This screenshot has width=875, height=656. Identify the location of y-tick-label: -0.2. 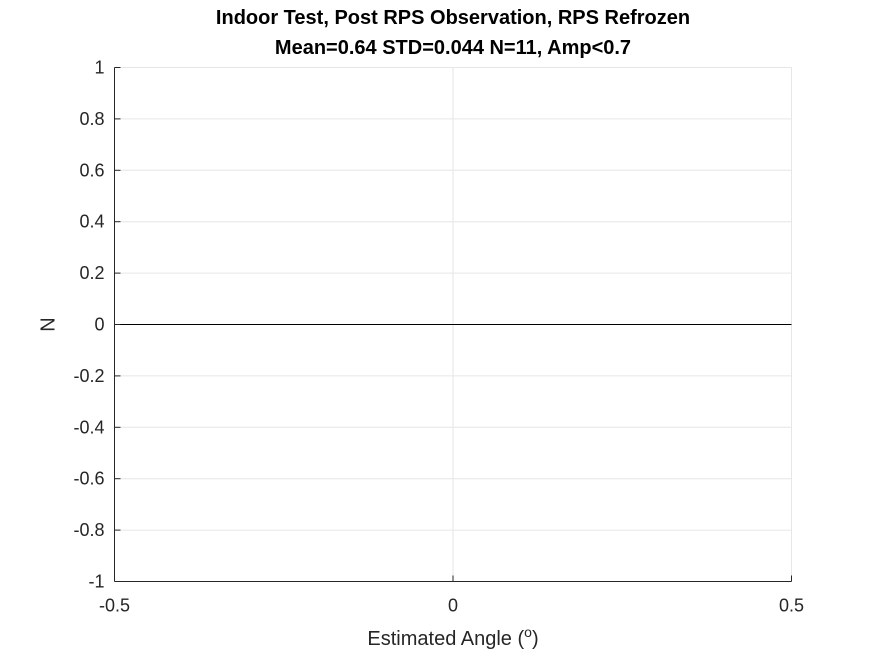
(88, 376).